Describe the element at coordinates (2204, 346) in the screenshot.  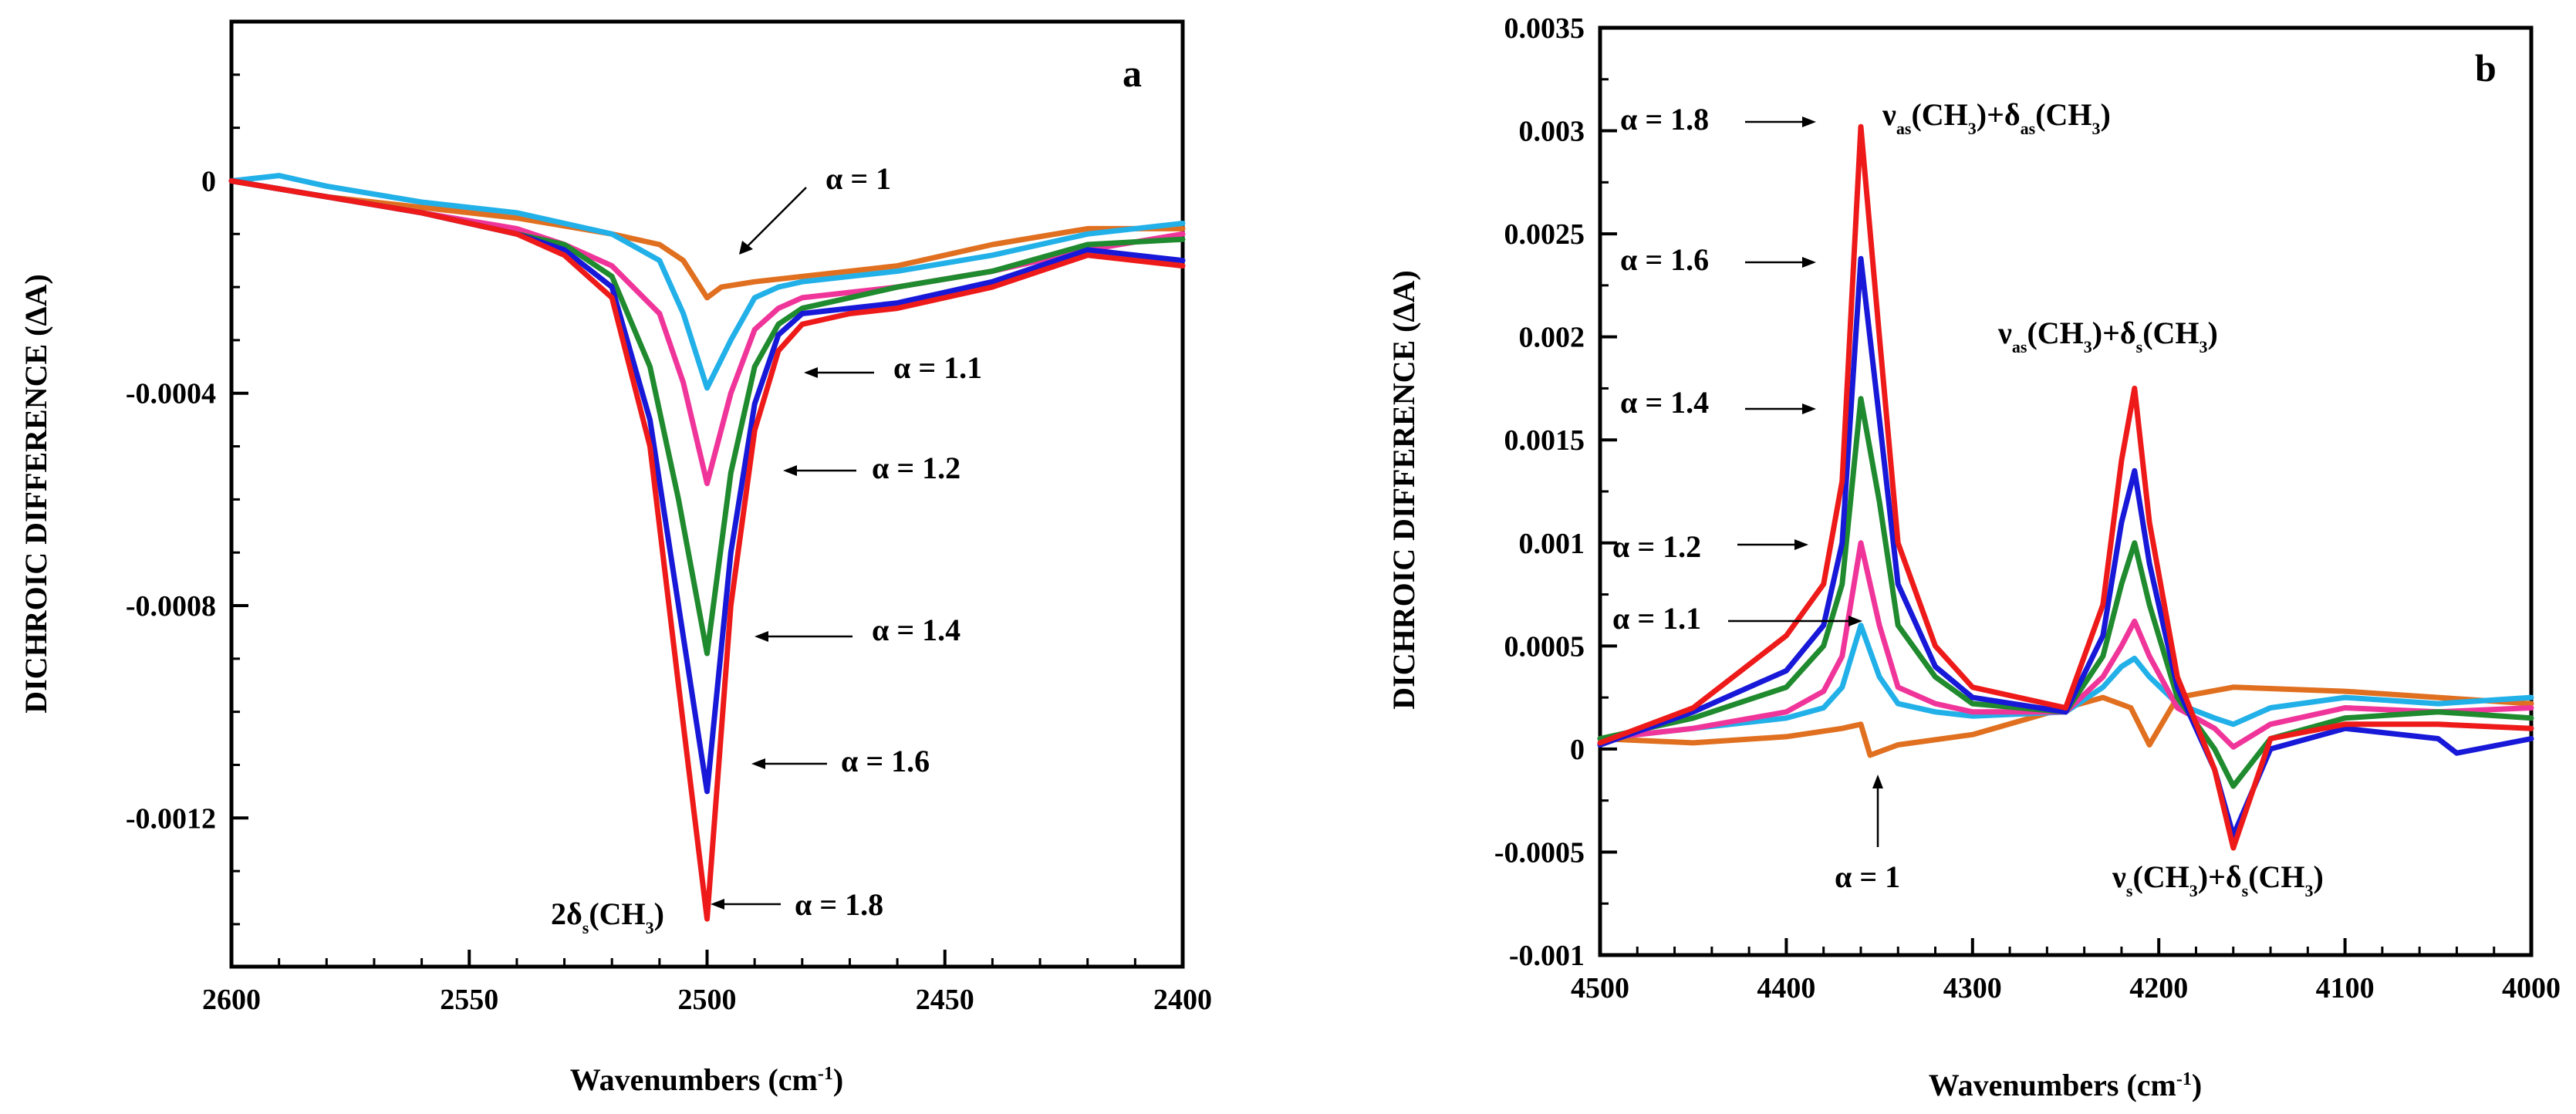
I see `pl2-sub4: 3` at that location.